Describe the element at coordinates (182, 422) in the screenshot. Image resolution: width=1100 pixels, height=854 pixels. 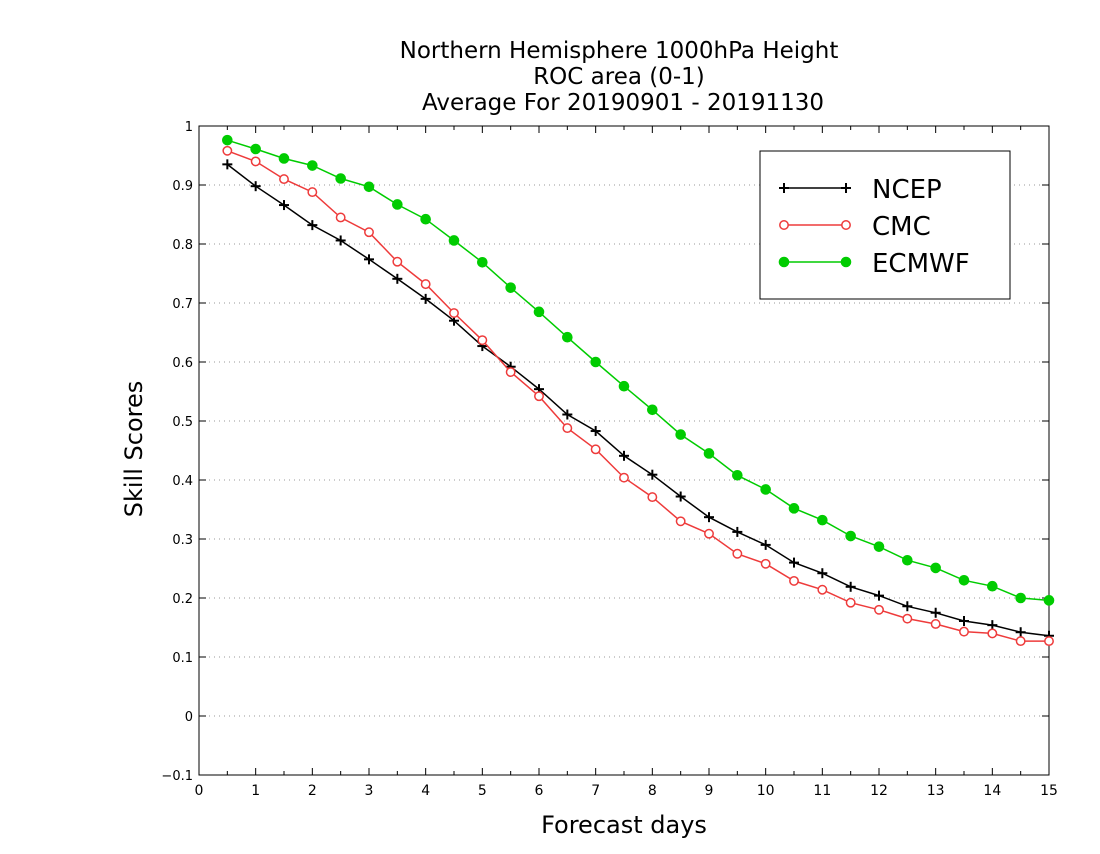
I see `y-tick-label: 0.5` at that location.